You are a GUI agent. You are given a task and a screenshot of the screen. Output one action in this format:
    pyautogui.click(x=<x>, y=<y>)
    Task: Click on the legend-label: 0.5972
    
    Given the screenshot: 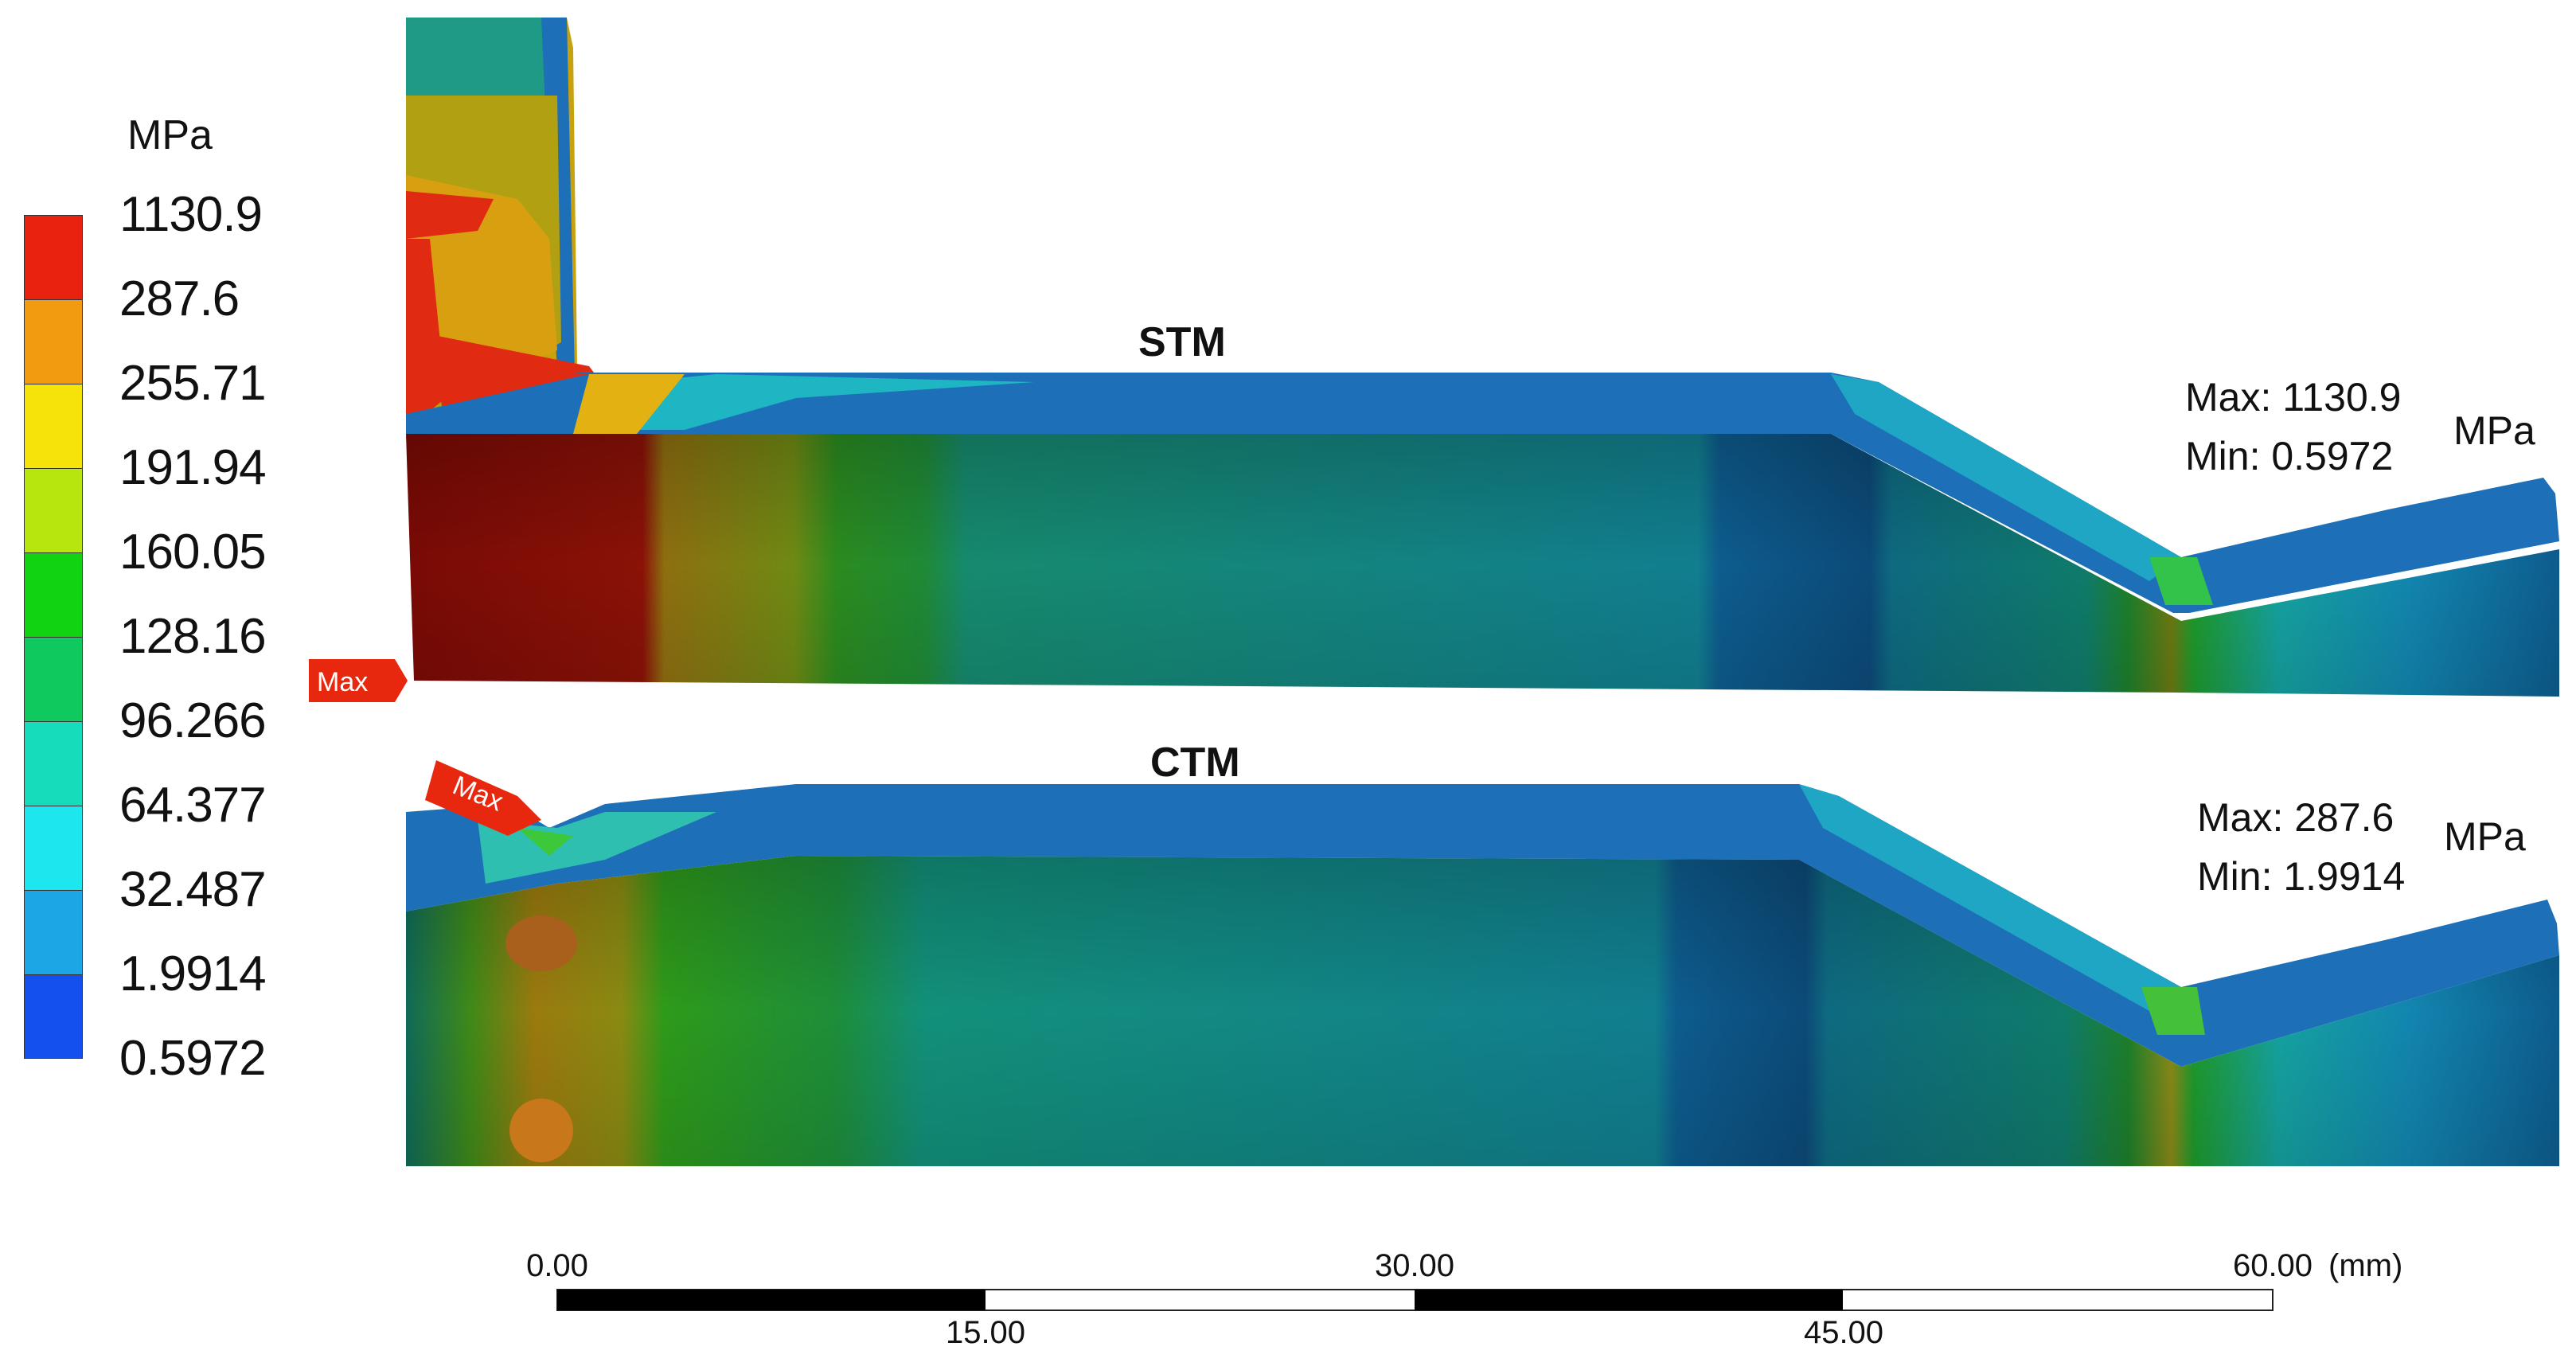 What is the action you would take?
    pyautogui.click(x=193, y=1058)
    